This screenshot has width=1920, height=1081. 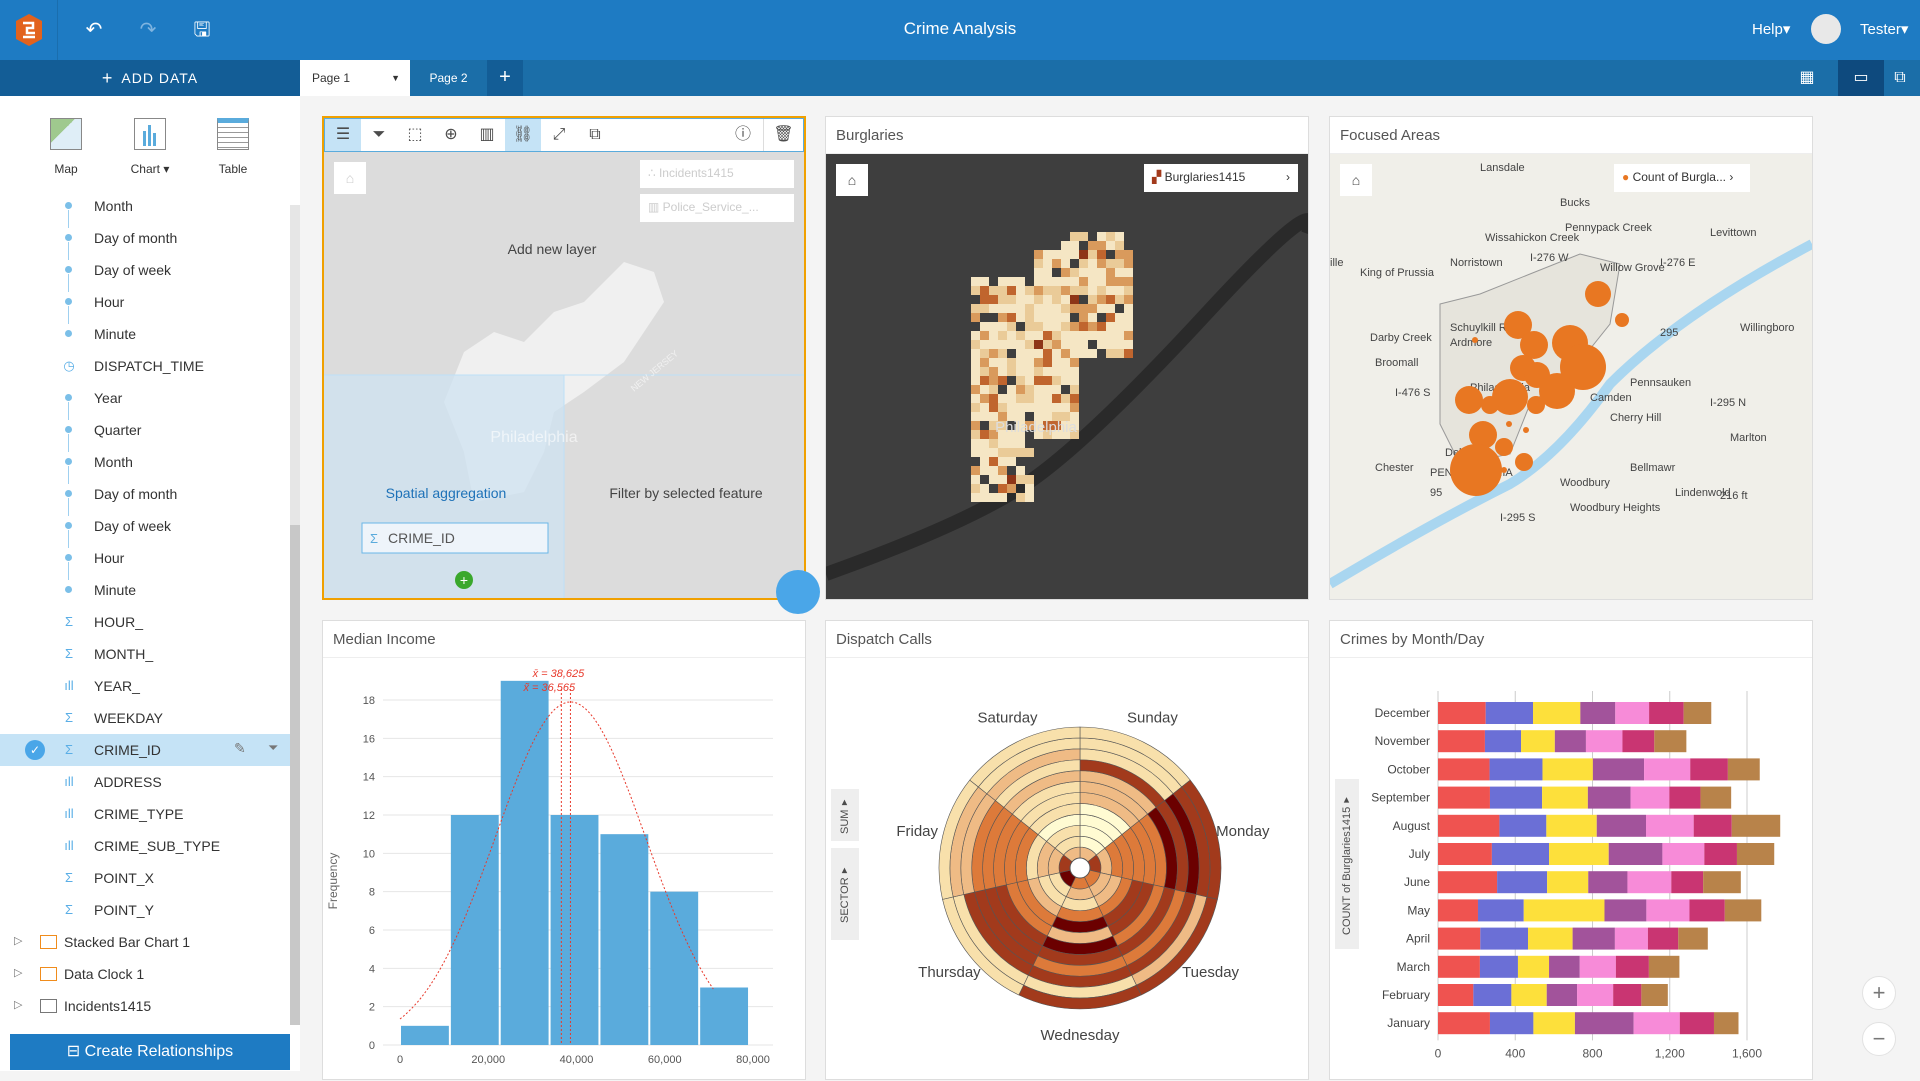 I want to click on burglaries-map: Philadelphia, so click(x=1067, y=376).